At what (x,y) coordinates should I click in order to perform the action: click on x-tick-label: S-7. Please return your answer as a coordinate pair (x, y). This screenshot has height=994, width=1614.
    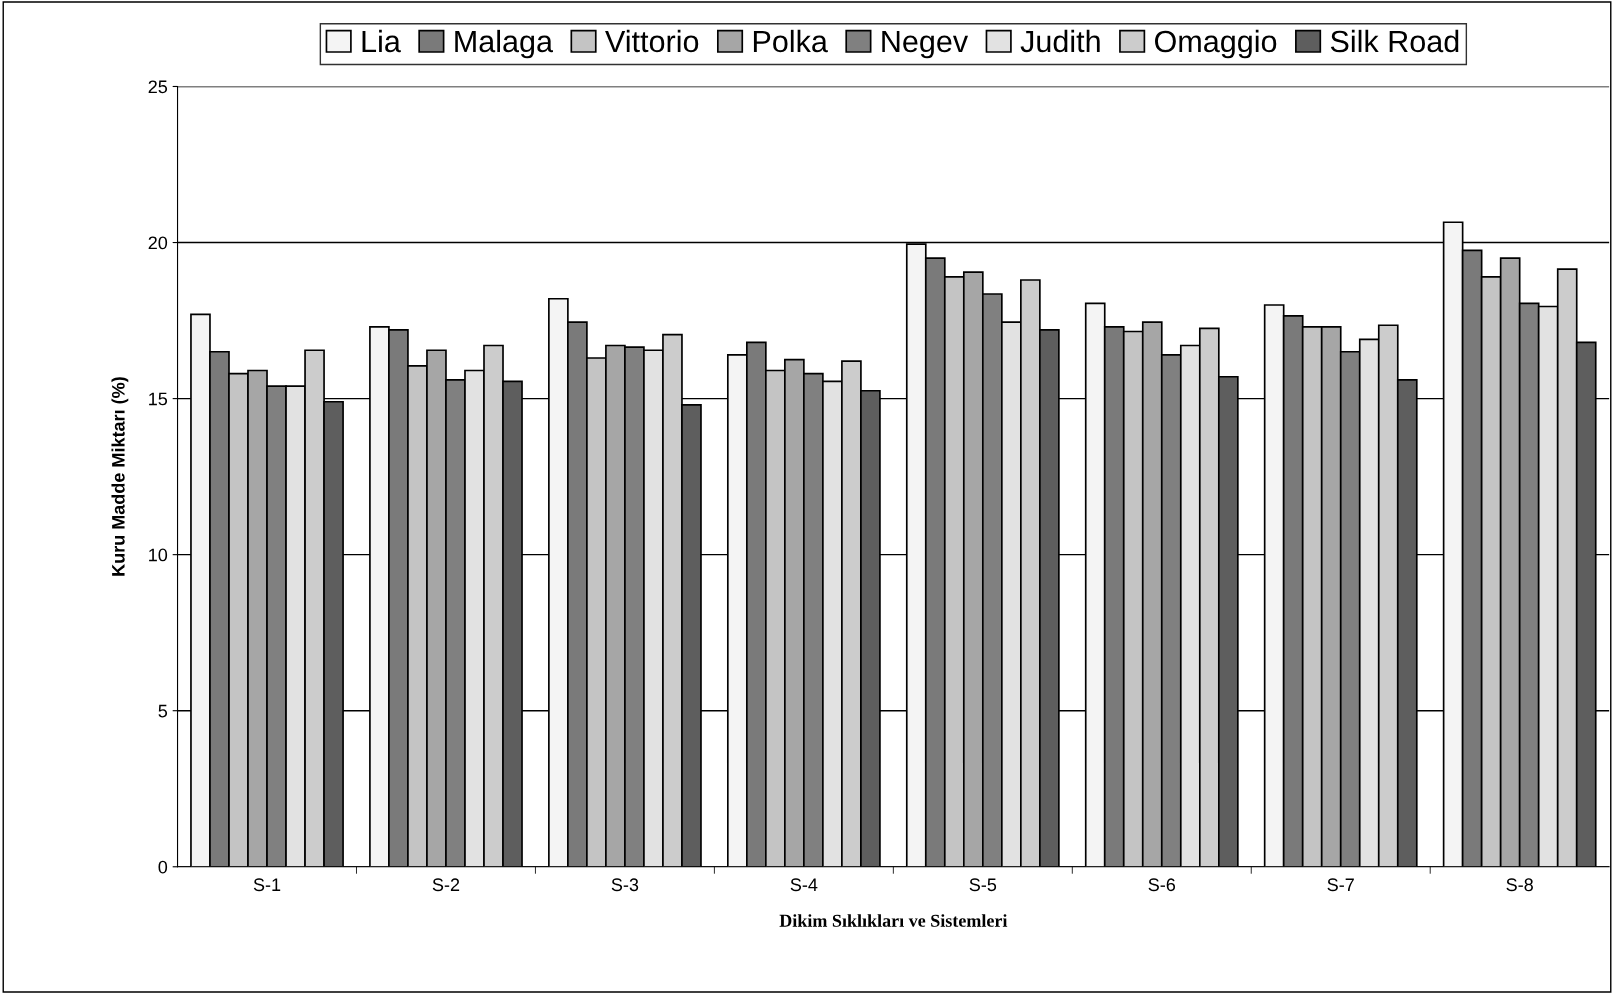
    Looking at the image, I should click on (1340, 885).